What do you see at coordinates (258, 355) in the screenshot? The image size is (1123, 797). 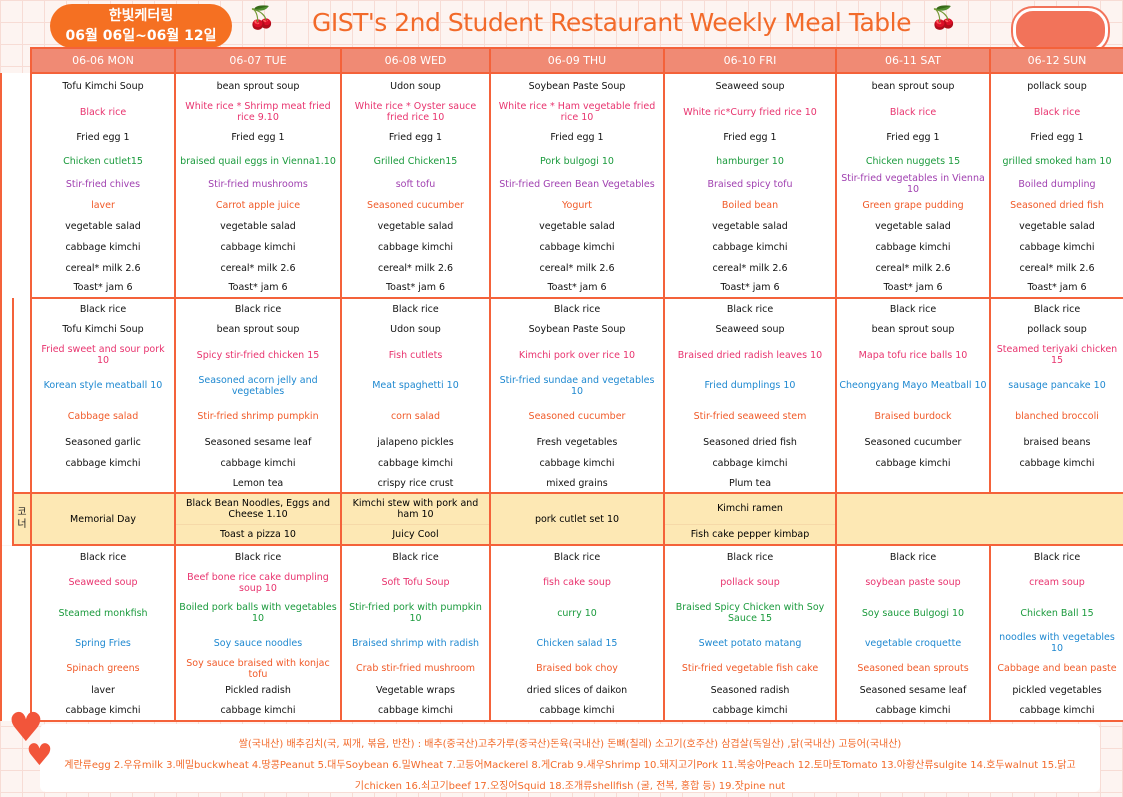 I see `menu-item: Spicy stir-fried chicken 15` at bounding box center [258, 355].